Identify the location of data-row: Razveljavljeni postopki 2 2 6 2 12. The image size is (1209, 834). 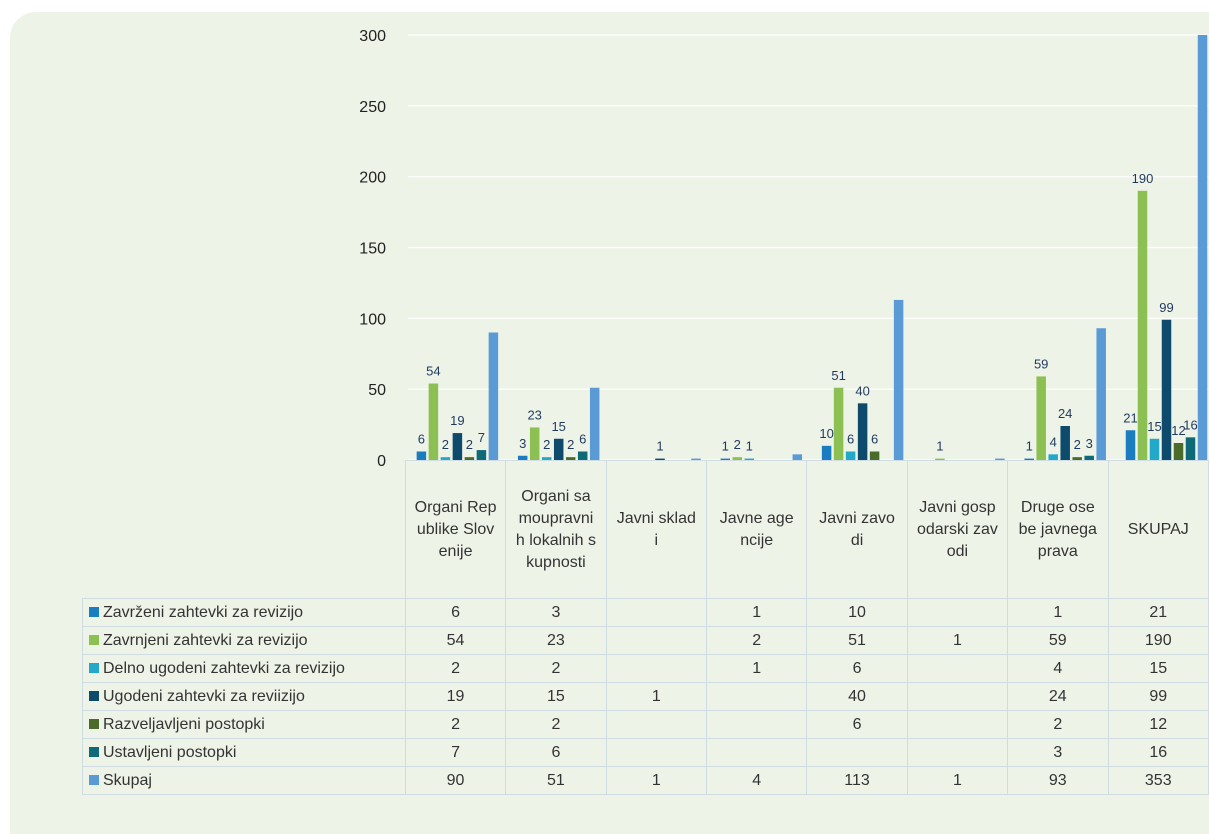
(645, 724).